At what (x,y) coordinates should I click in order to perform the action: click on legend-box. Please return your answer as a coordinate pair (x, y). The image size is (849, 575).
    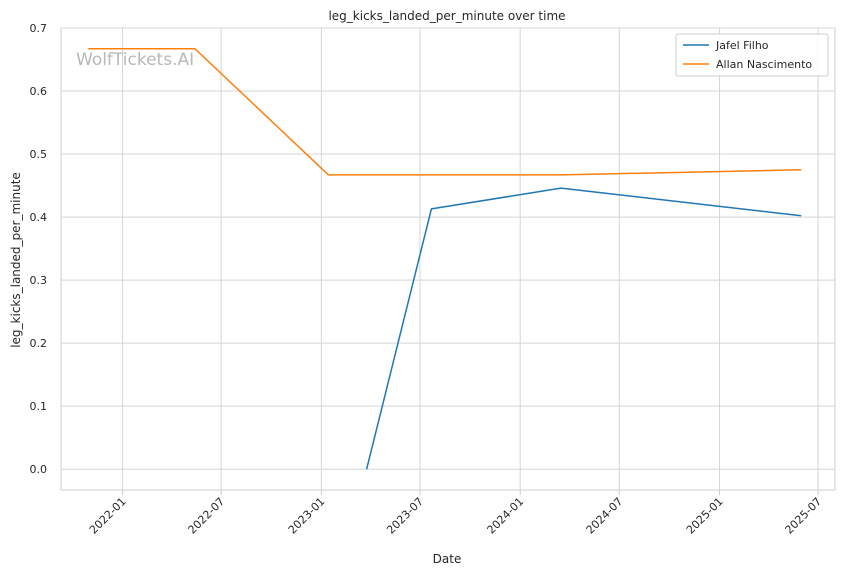
    Looking at the image, I should click on (752, 55).